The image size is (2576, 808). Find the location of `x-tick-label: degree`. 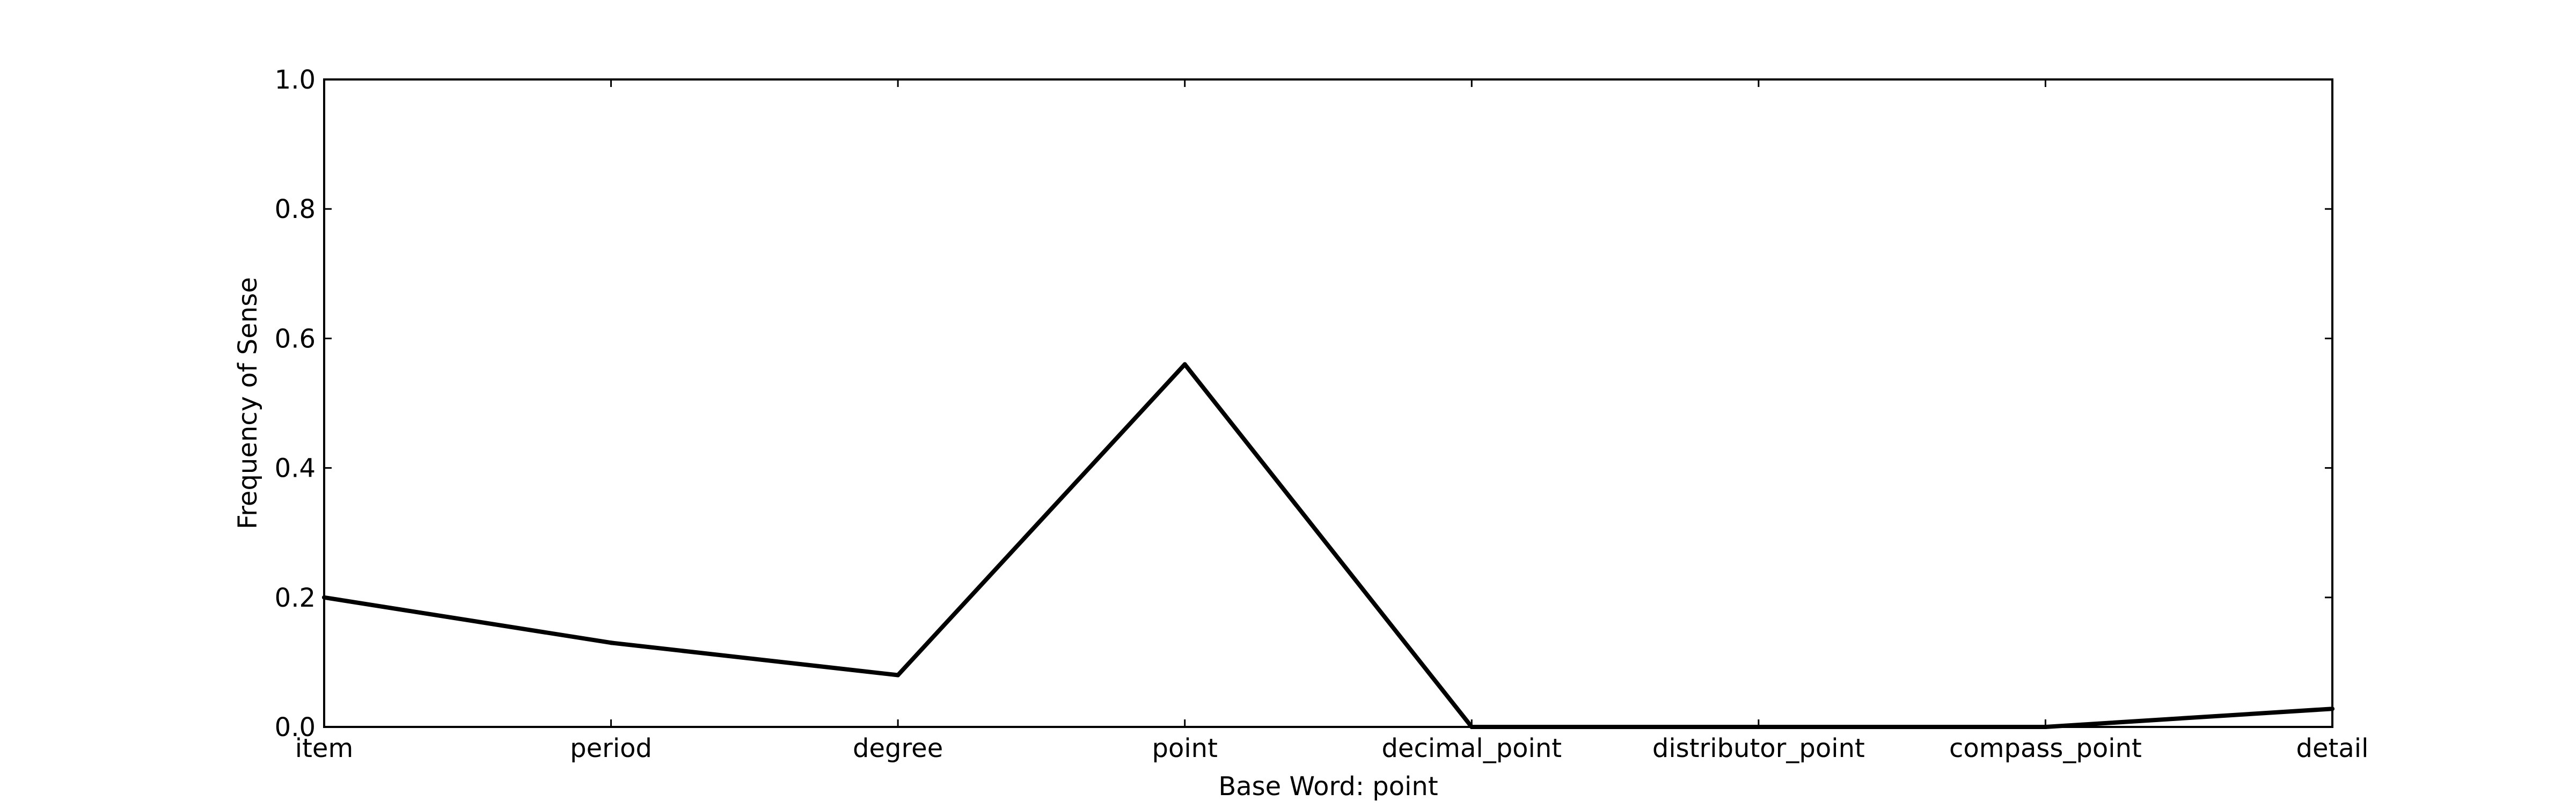

x-tick-label: degree is located at coordinates (898, 748).